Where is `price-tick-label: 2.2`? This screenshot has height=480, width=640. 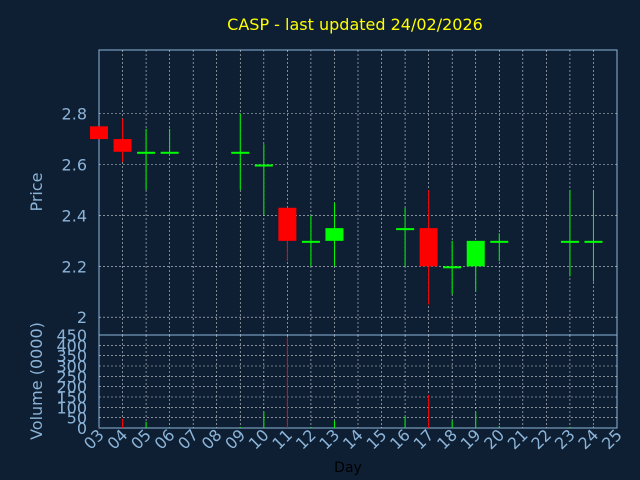 price-tick-label: 2.2 is located at coordinates (74, 266).